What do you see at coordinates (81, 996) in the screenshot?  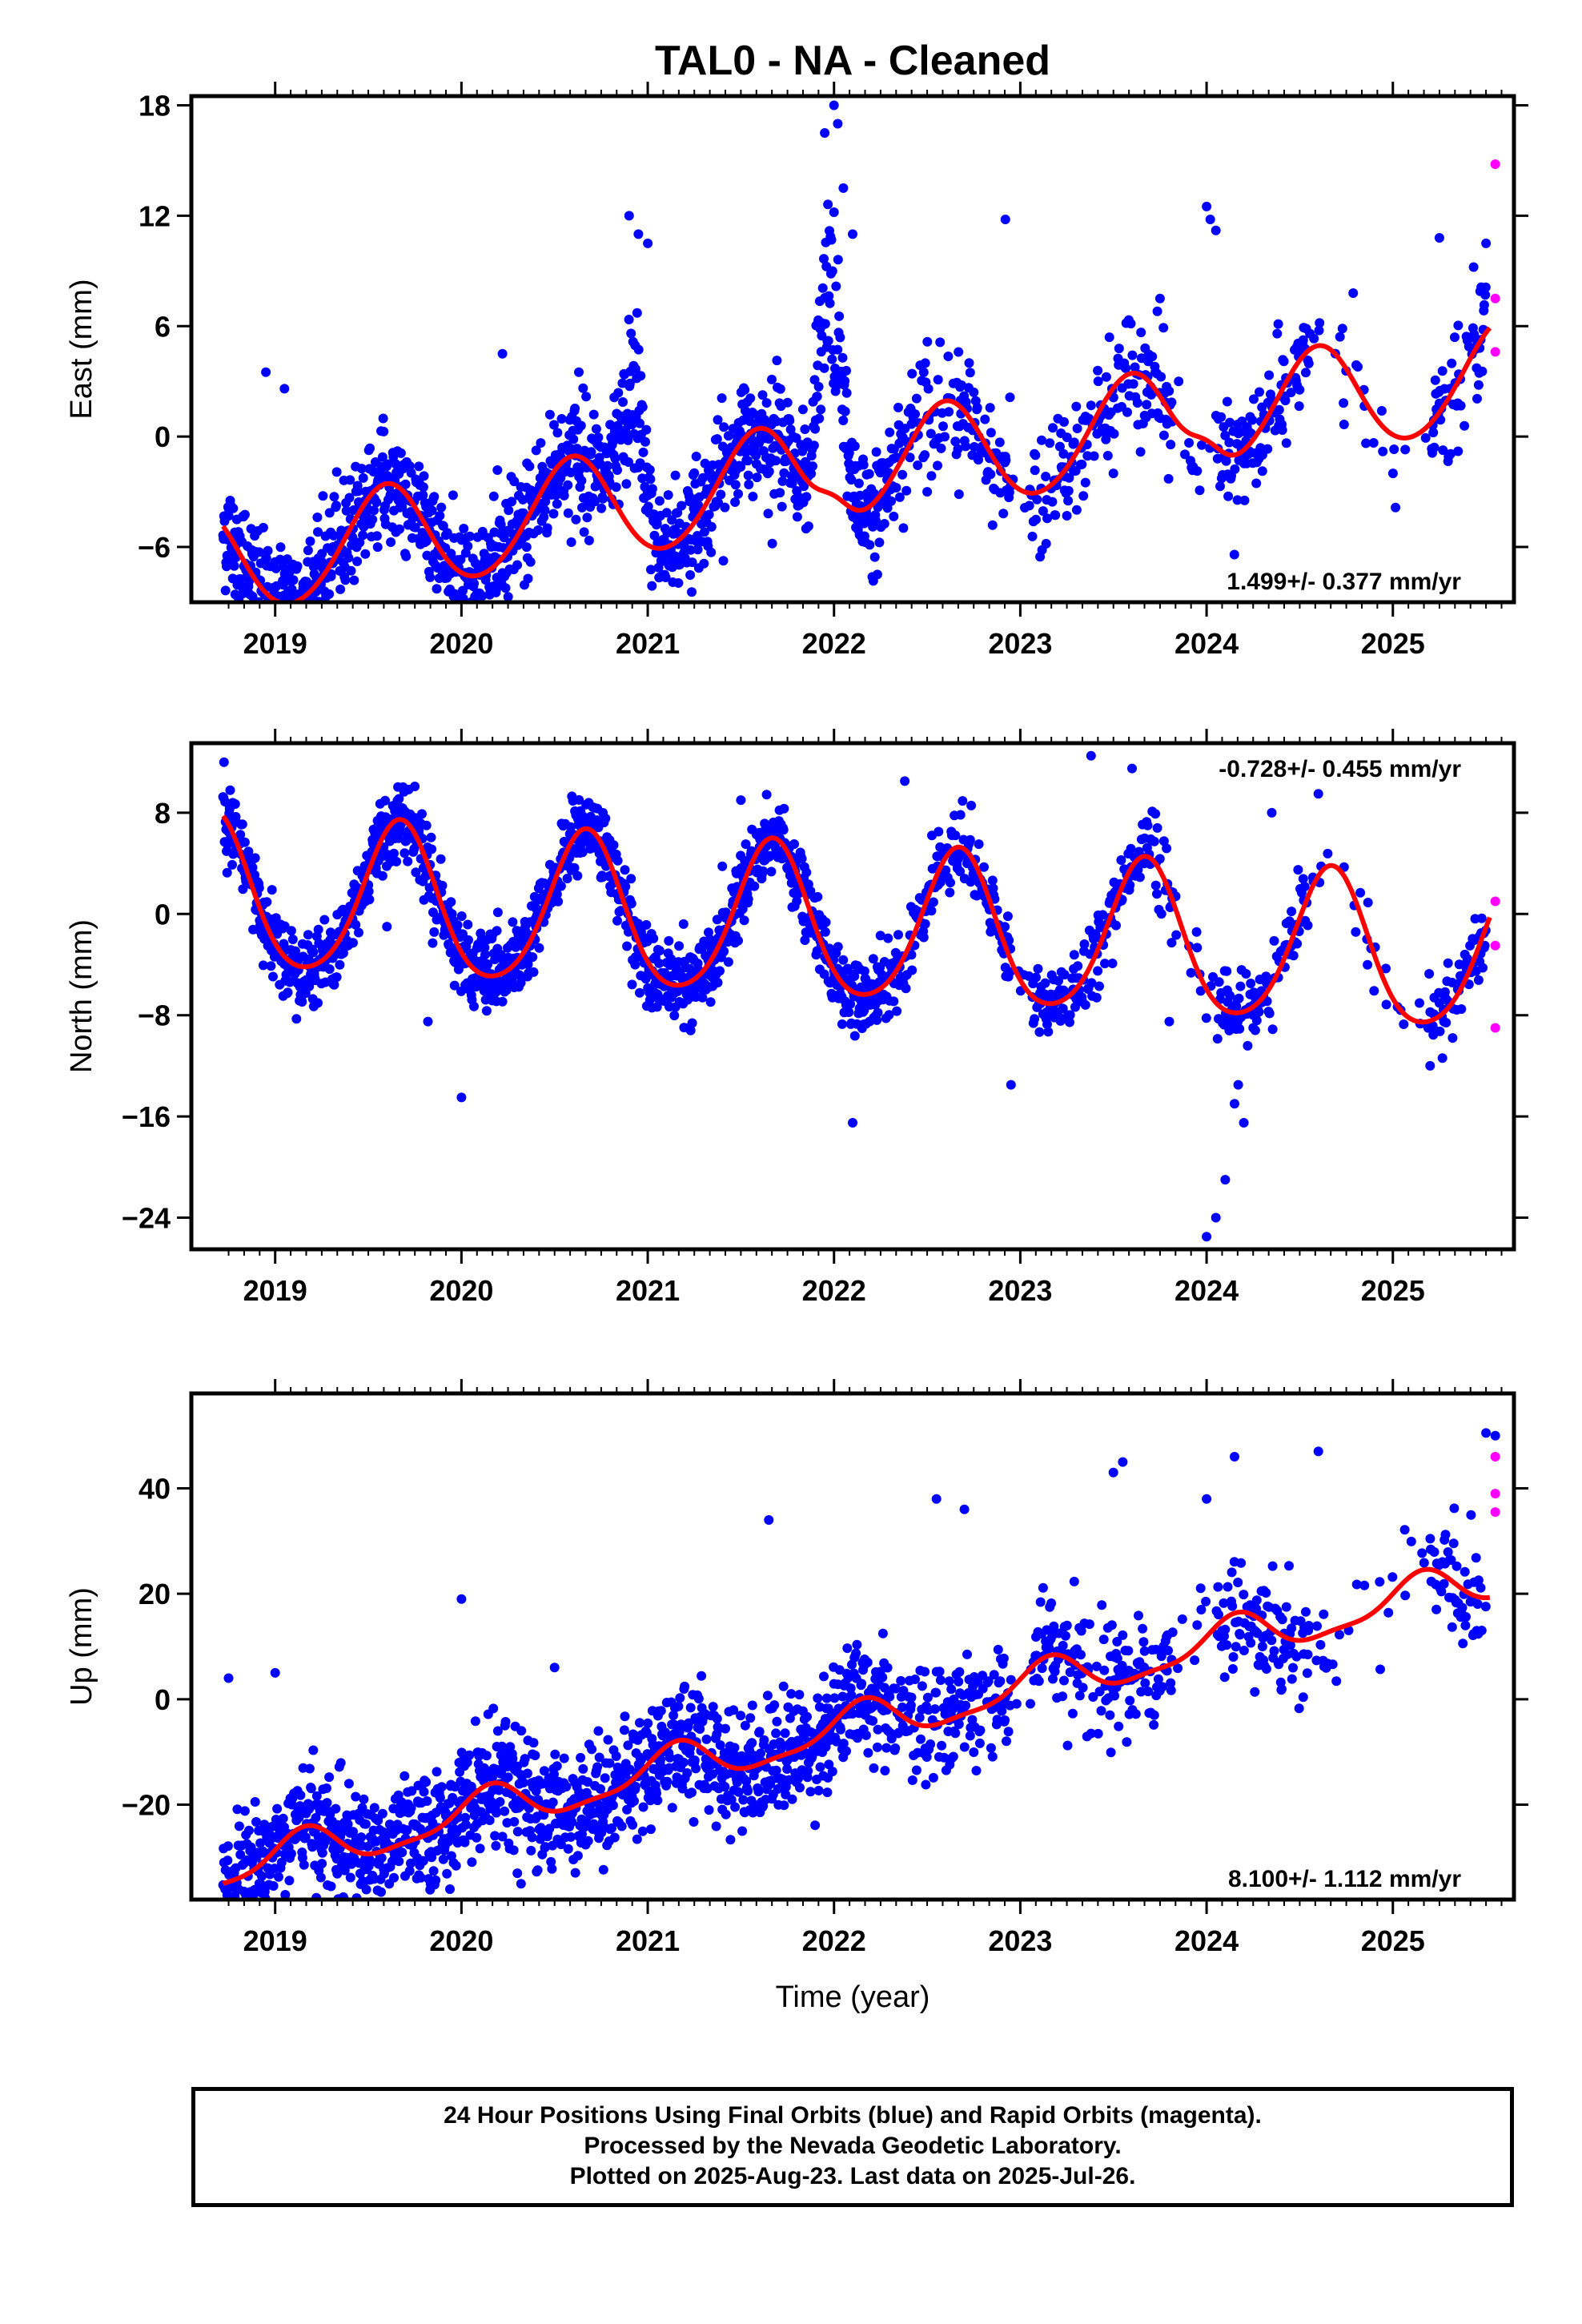 I see `north-y-axis-title: North (mm)` at bounding box center [81, 996].